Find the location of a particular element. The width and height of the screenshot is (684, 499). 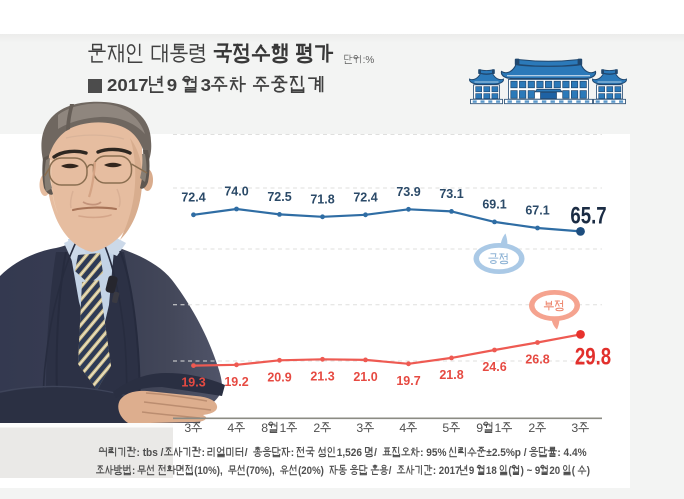

svg-text: 19.3 is located at coordinates (193, 383).